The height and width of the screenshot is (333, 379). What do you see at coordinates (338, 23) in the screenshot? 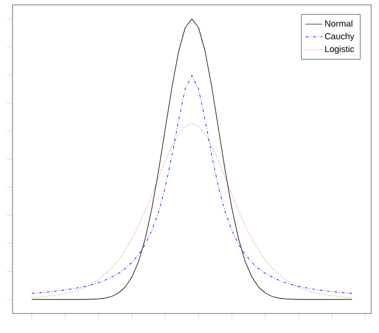
I see `legend-label: Normal` at bounding box center [338, 23].